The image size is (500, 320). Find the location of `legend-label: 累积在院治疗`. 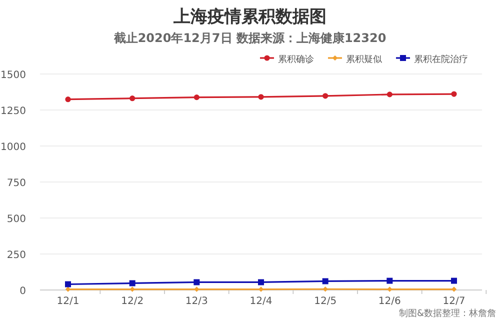

legend-label: 累积在院治疗 is located at coordinates (441, 59).